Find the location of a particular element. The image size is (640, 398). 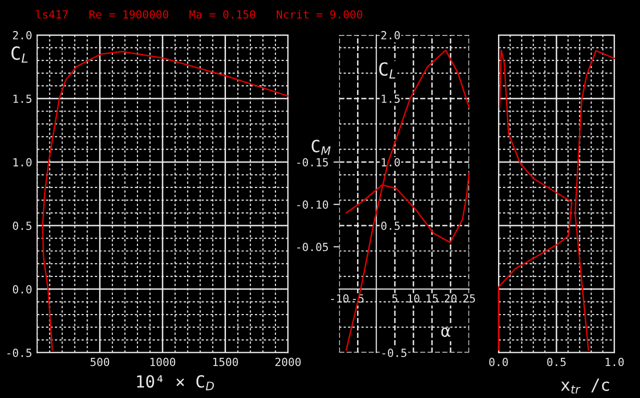

x-tick-label: 1000 is located at coordinates (163, 362).